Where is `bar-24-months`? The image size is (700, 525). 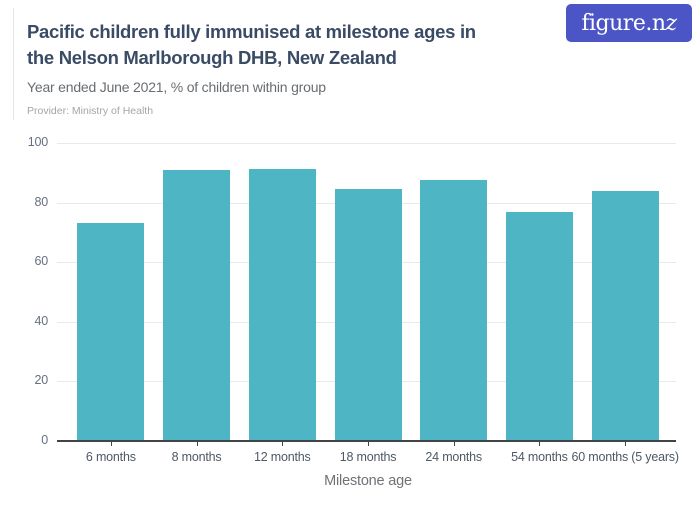
bar-24-months is located at coordinates (454, 310).